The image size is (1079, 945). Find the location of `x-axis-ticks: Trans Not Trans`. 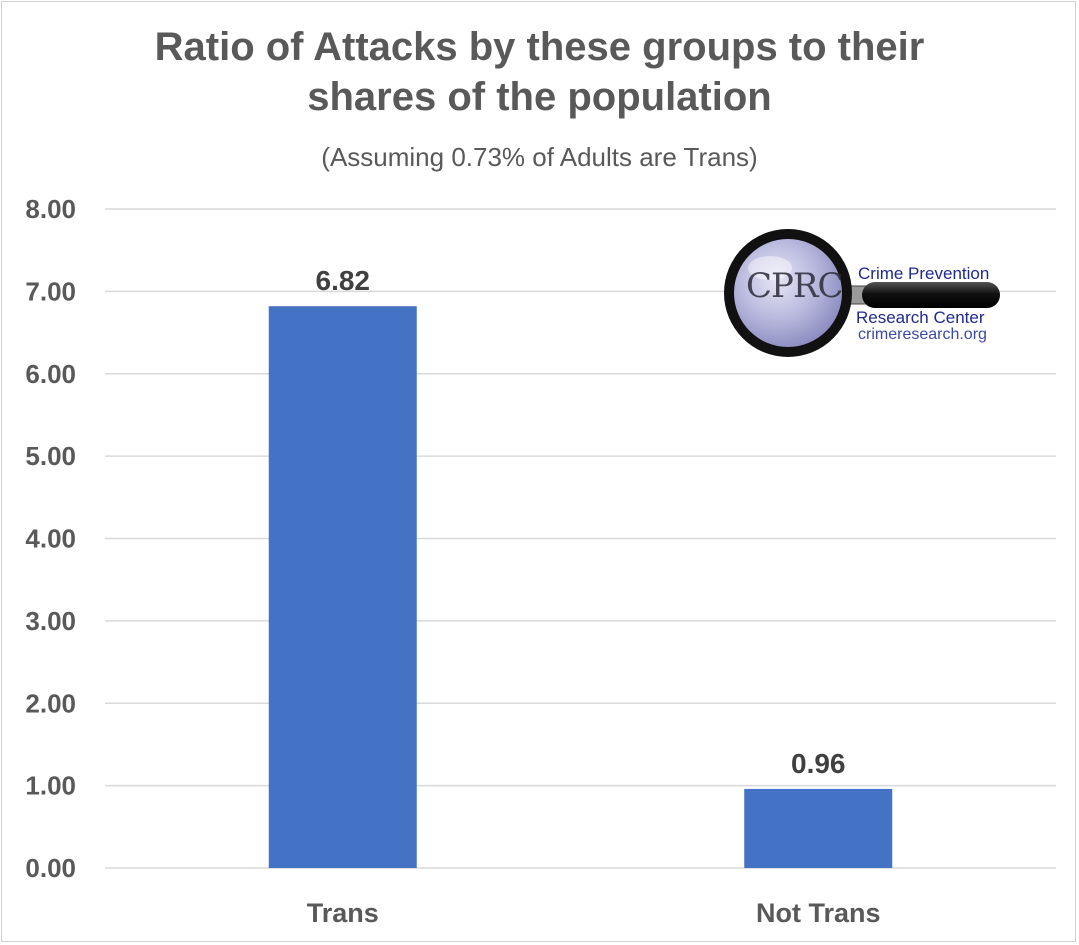

x-axis-ticks: Trans Not Trans is located at coordinates (594, 913).